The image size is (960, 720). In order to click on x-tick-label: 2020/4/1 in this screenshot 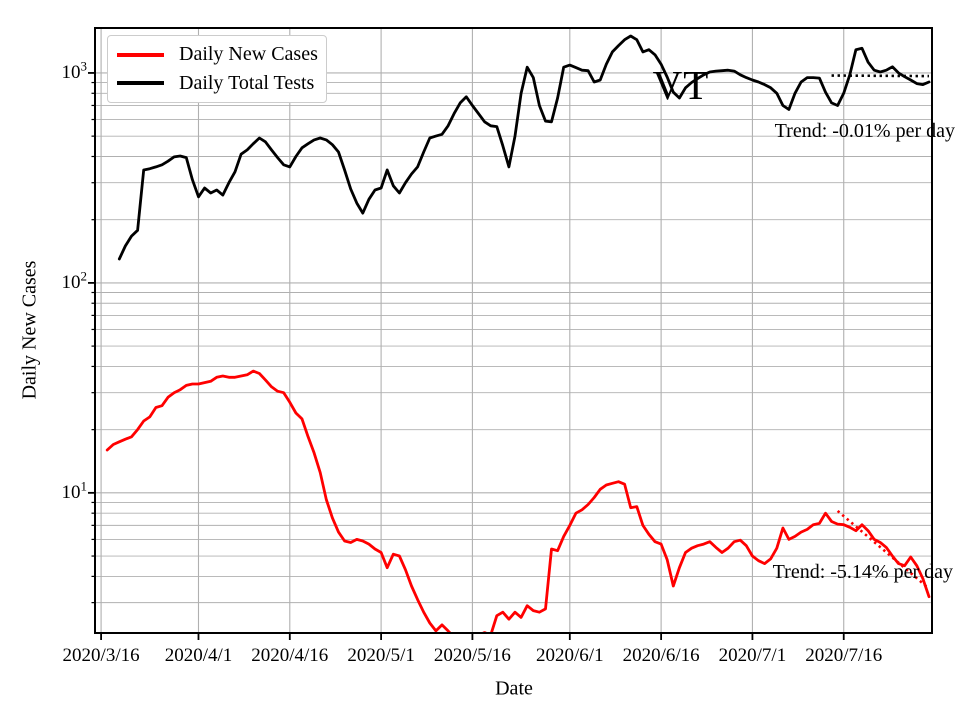, I will do `click(198, 655)`.